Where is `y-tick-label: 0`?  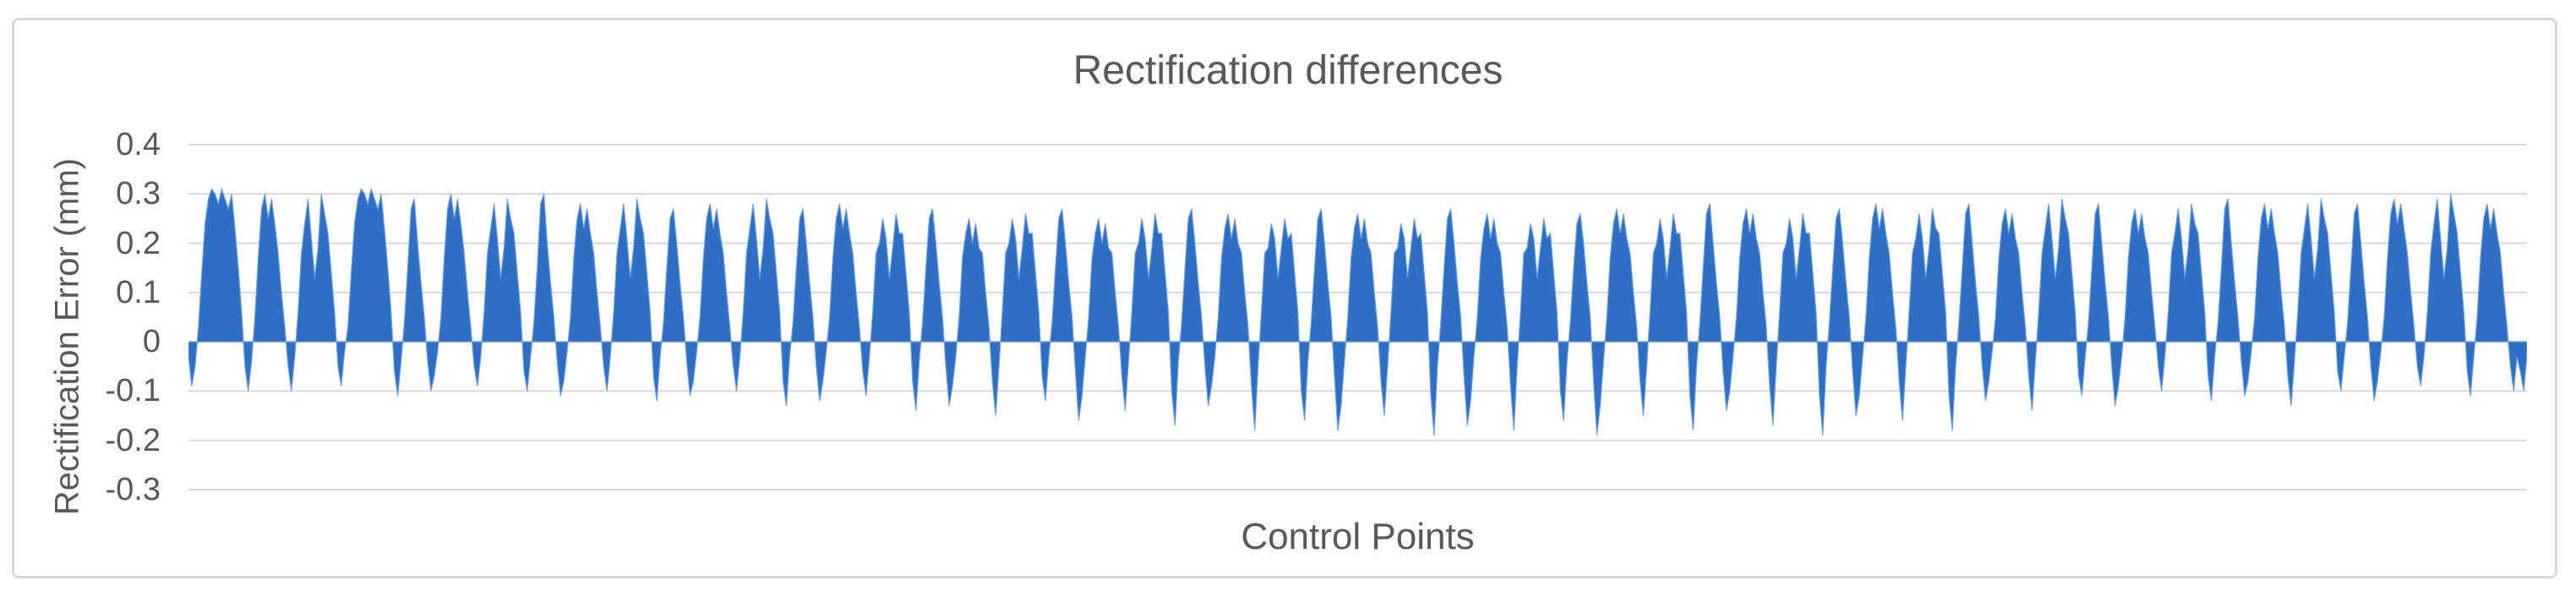 y-tick-label: 0 is located at coordinates (151, 342).